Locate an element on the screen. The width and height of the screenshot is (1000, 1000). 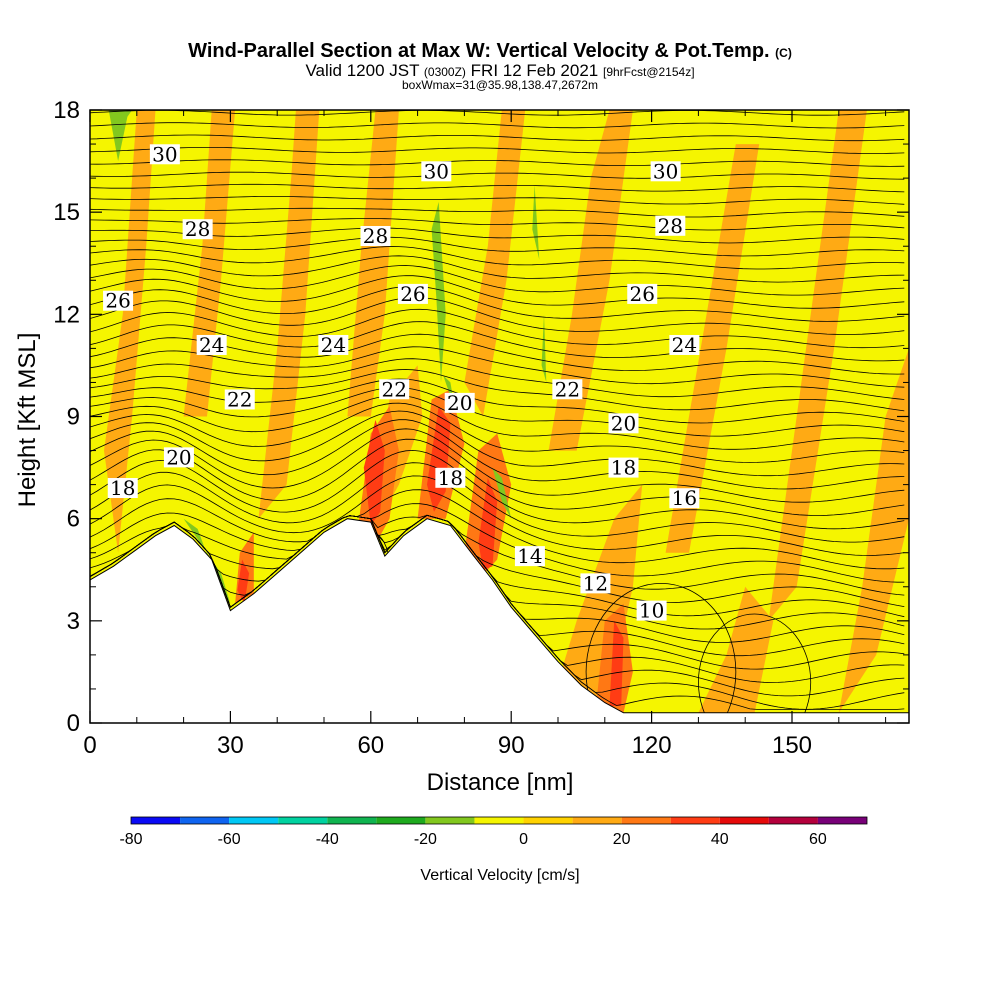
x-tick-label: 90 is located at coordinates (511, 745).